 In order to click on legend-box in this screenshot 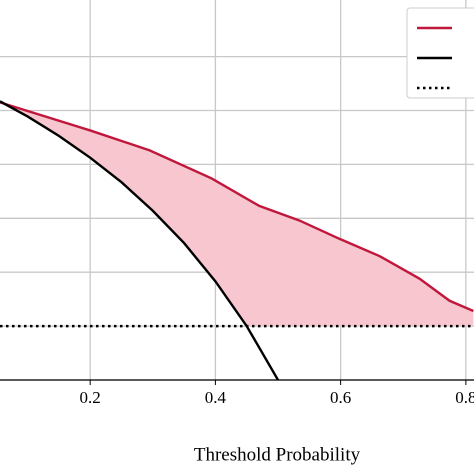, I will do `click(440, 53)`.